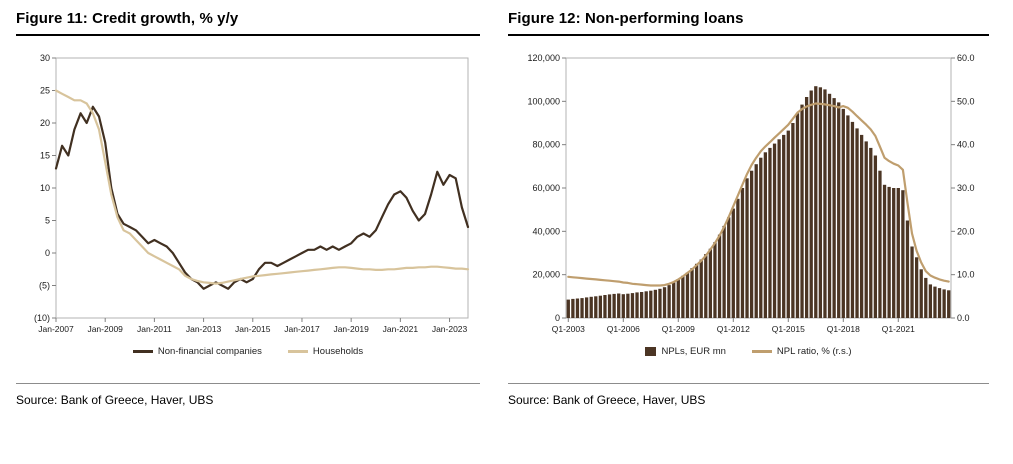 This screenshot has width=1013, height=464. What do you see at coordinates (450, 329) in the screenshot?
I see `svg-text: Jan-2023` at bounding box center [450, 329].